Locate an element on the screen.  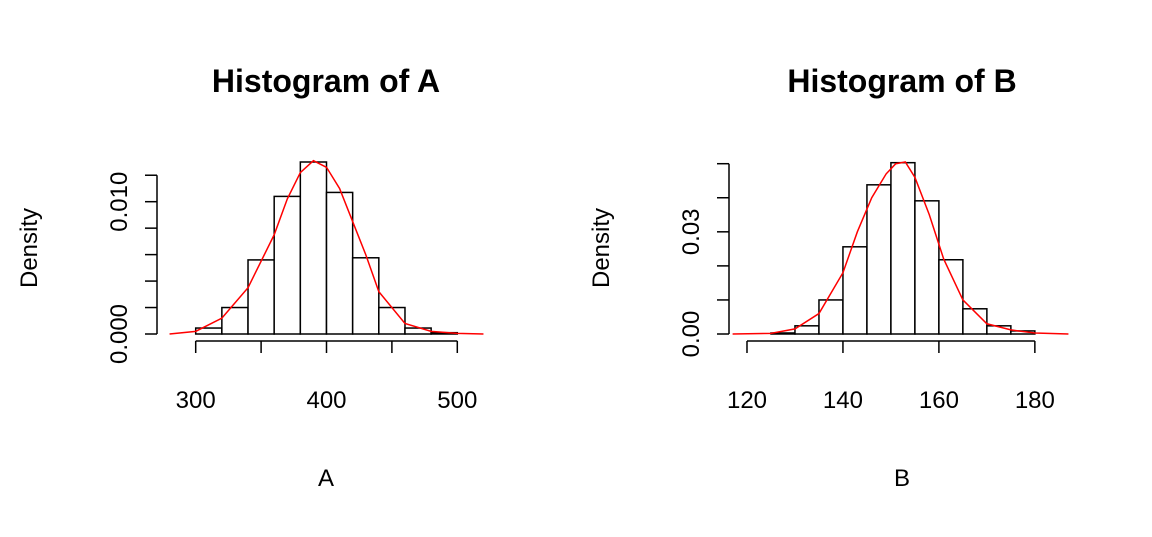
x-tick-label: 180 is located at coordinates (1035, 400).